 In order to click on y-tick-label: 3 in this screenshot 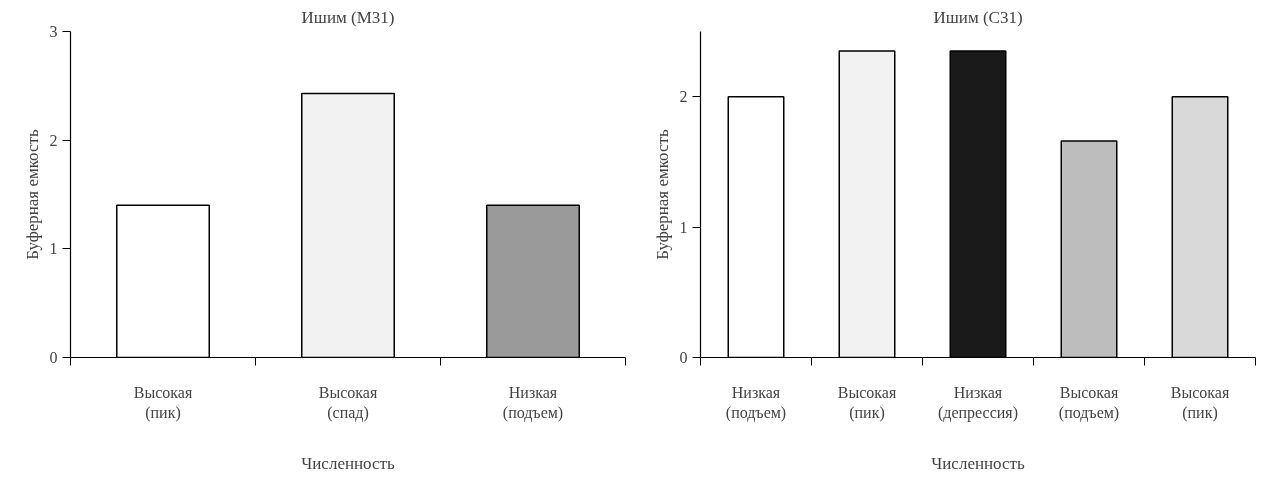, I will do `click(53, 31)`.